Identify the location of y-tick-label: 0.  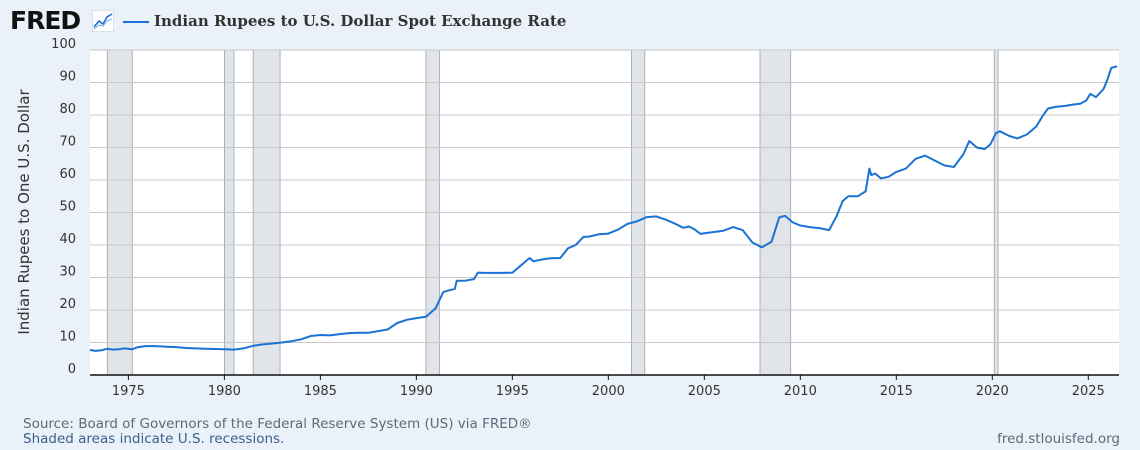
(72, 369).